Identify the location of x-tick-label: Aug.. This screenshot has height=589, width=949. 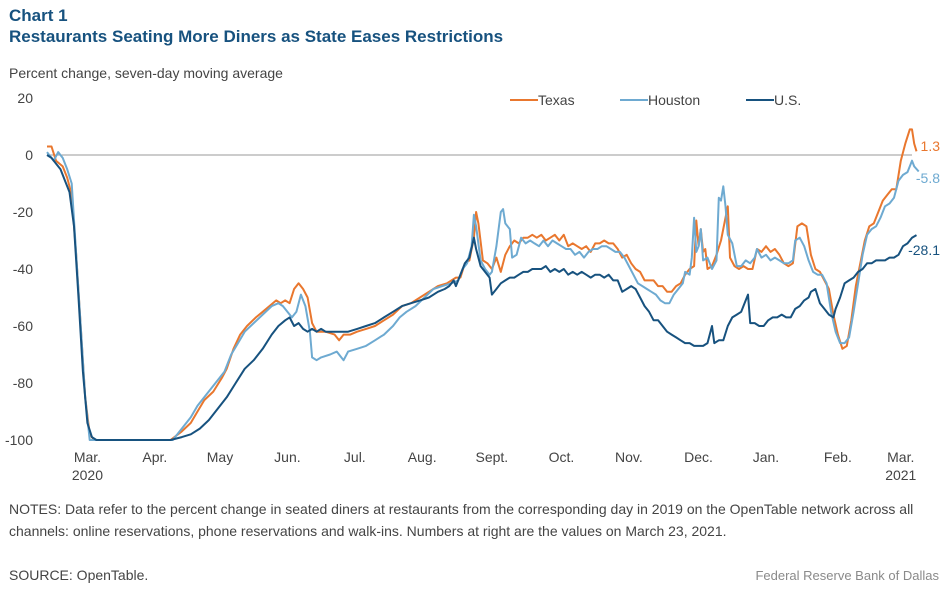
(422, 457).